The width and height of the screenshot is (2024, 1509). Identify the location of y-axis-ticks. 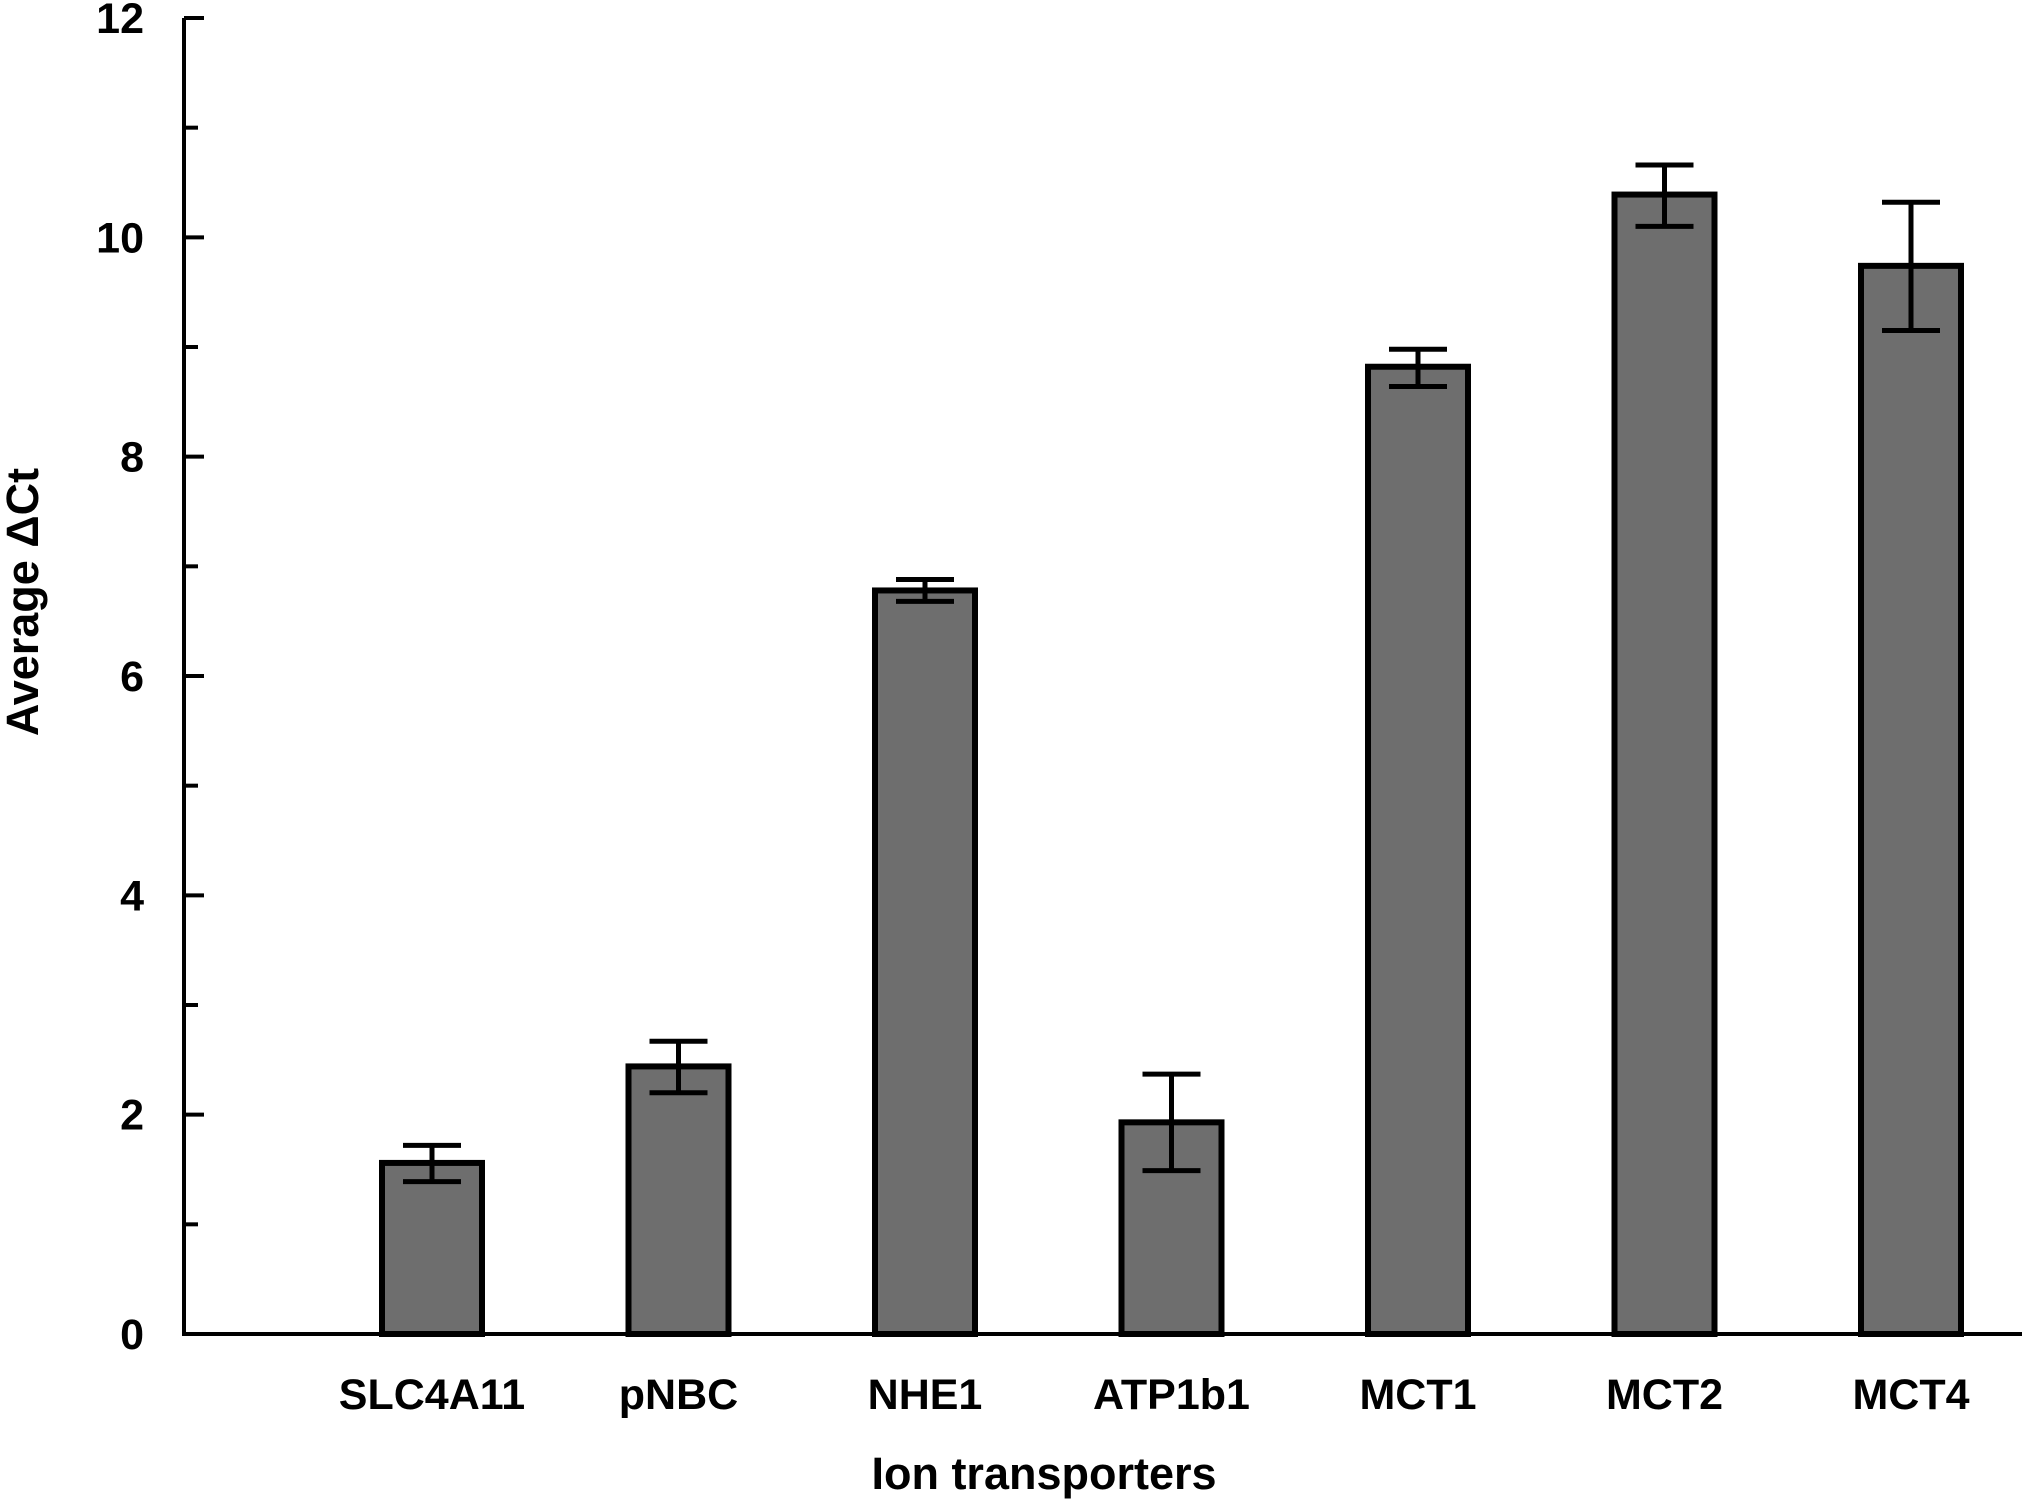
(194, 676).